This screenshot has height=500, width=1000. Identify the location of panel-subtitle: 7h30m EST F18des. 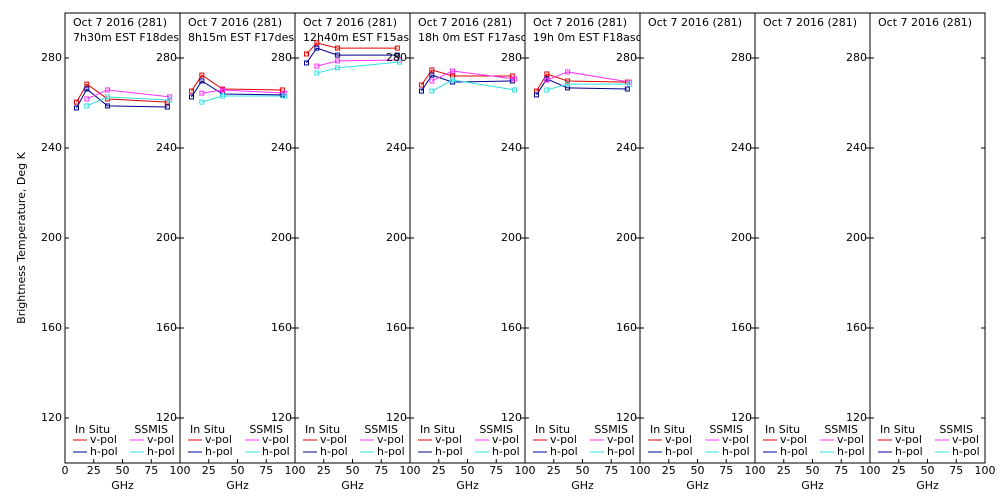
(126, 37).